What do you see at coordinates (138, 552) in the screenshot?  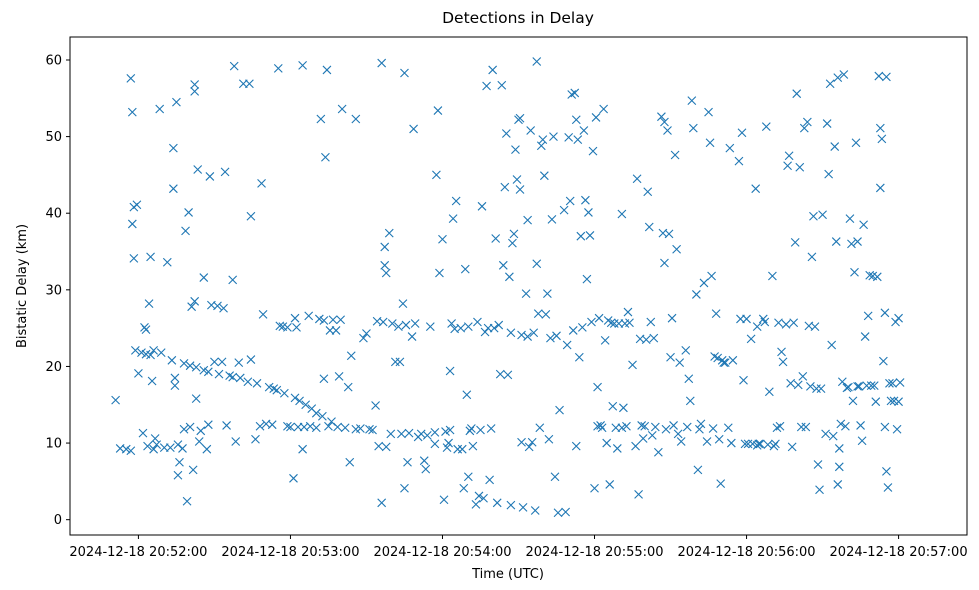 I see `x-tick-label: 2024-12-18 20:52:00` at bounding box center [138, 552].